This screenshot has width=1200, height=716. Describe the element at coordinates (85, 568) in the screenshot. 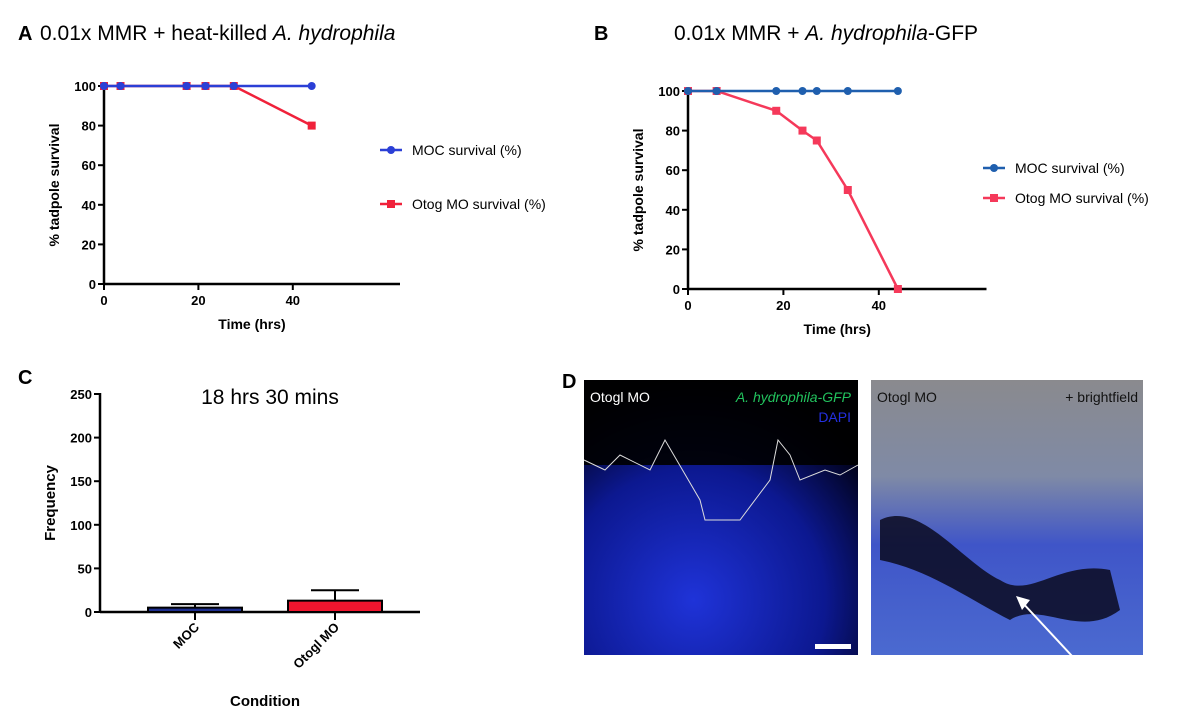

I see `y-tick-label: 50` at that location.